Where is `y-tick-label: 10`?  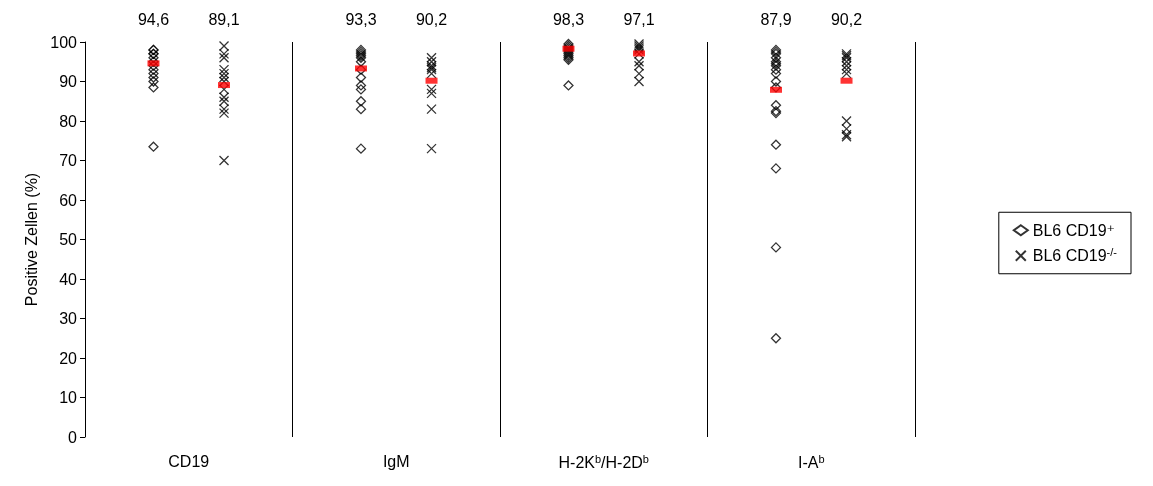
y-tick-label: 10 is located at coordinates (68, 397).